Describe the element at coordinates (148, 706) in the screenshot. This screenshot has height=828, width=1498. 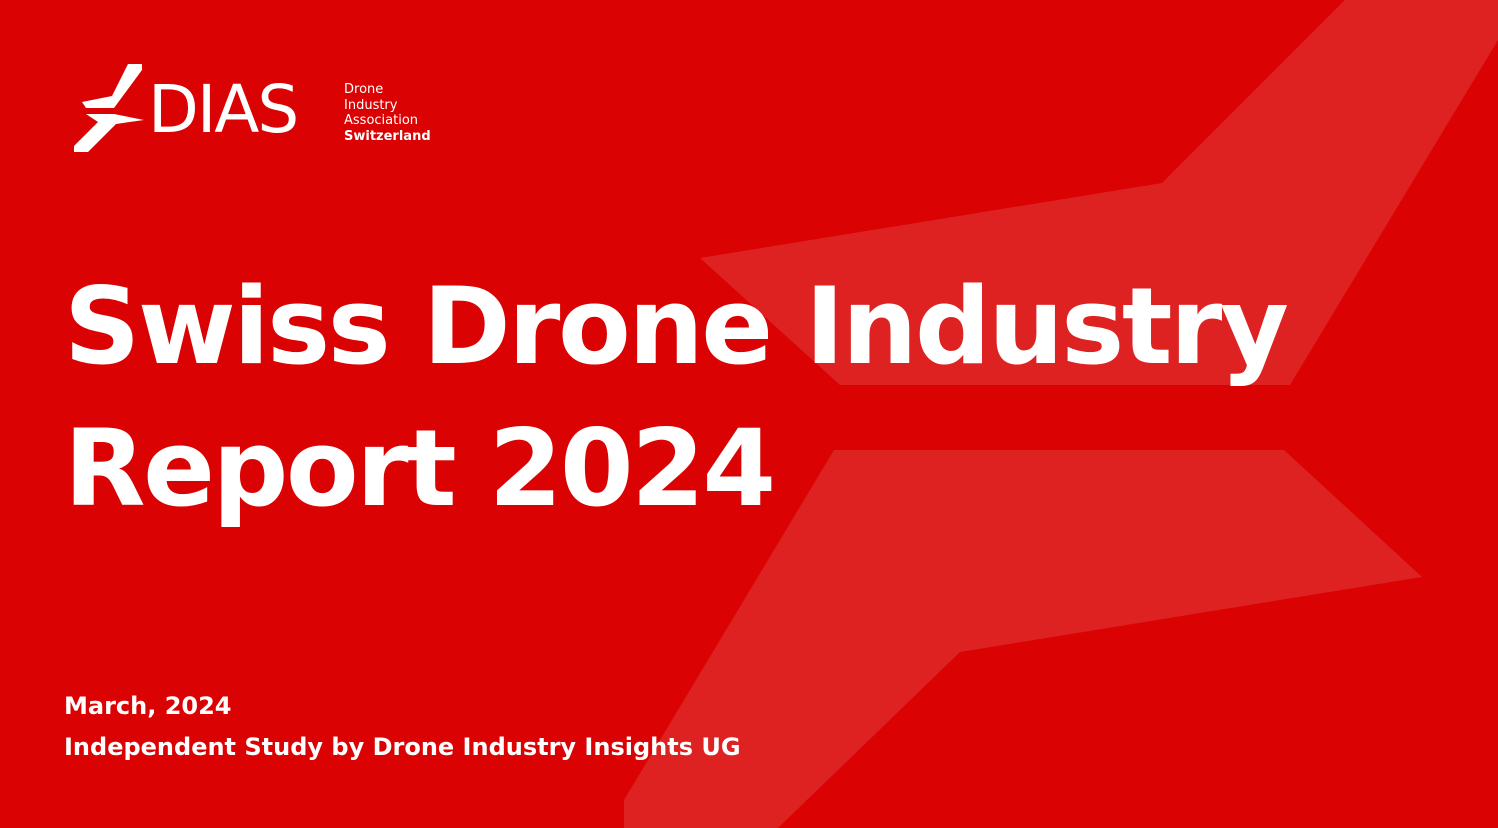
I see `report-date: March, 2024` at that location.